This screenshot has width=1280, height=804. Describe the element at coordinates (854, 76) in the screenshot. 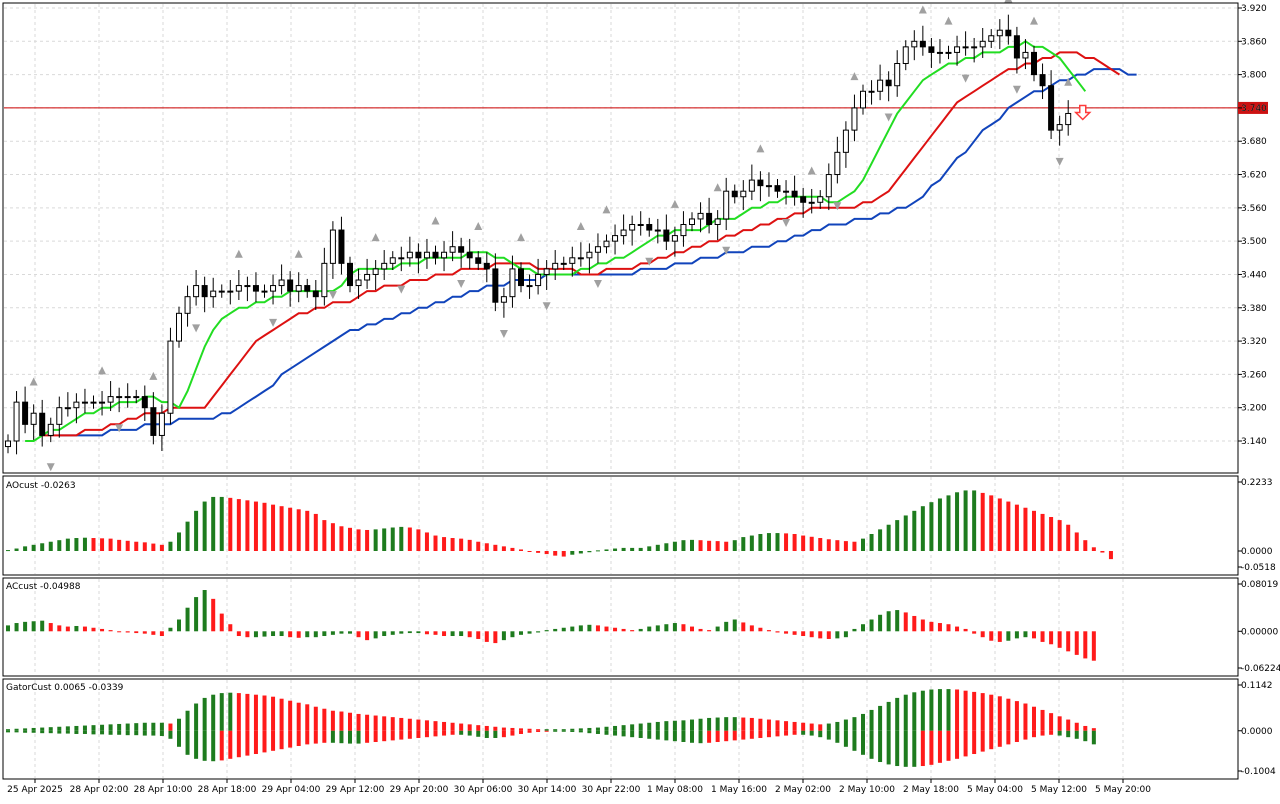

I see `fractal-up-icon` at that location.